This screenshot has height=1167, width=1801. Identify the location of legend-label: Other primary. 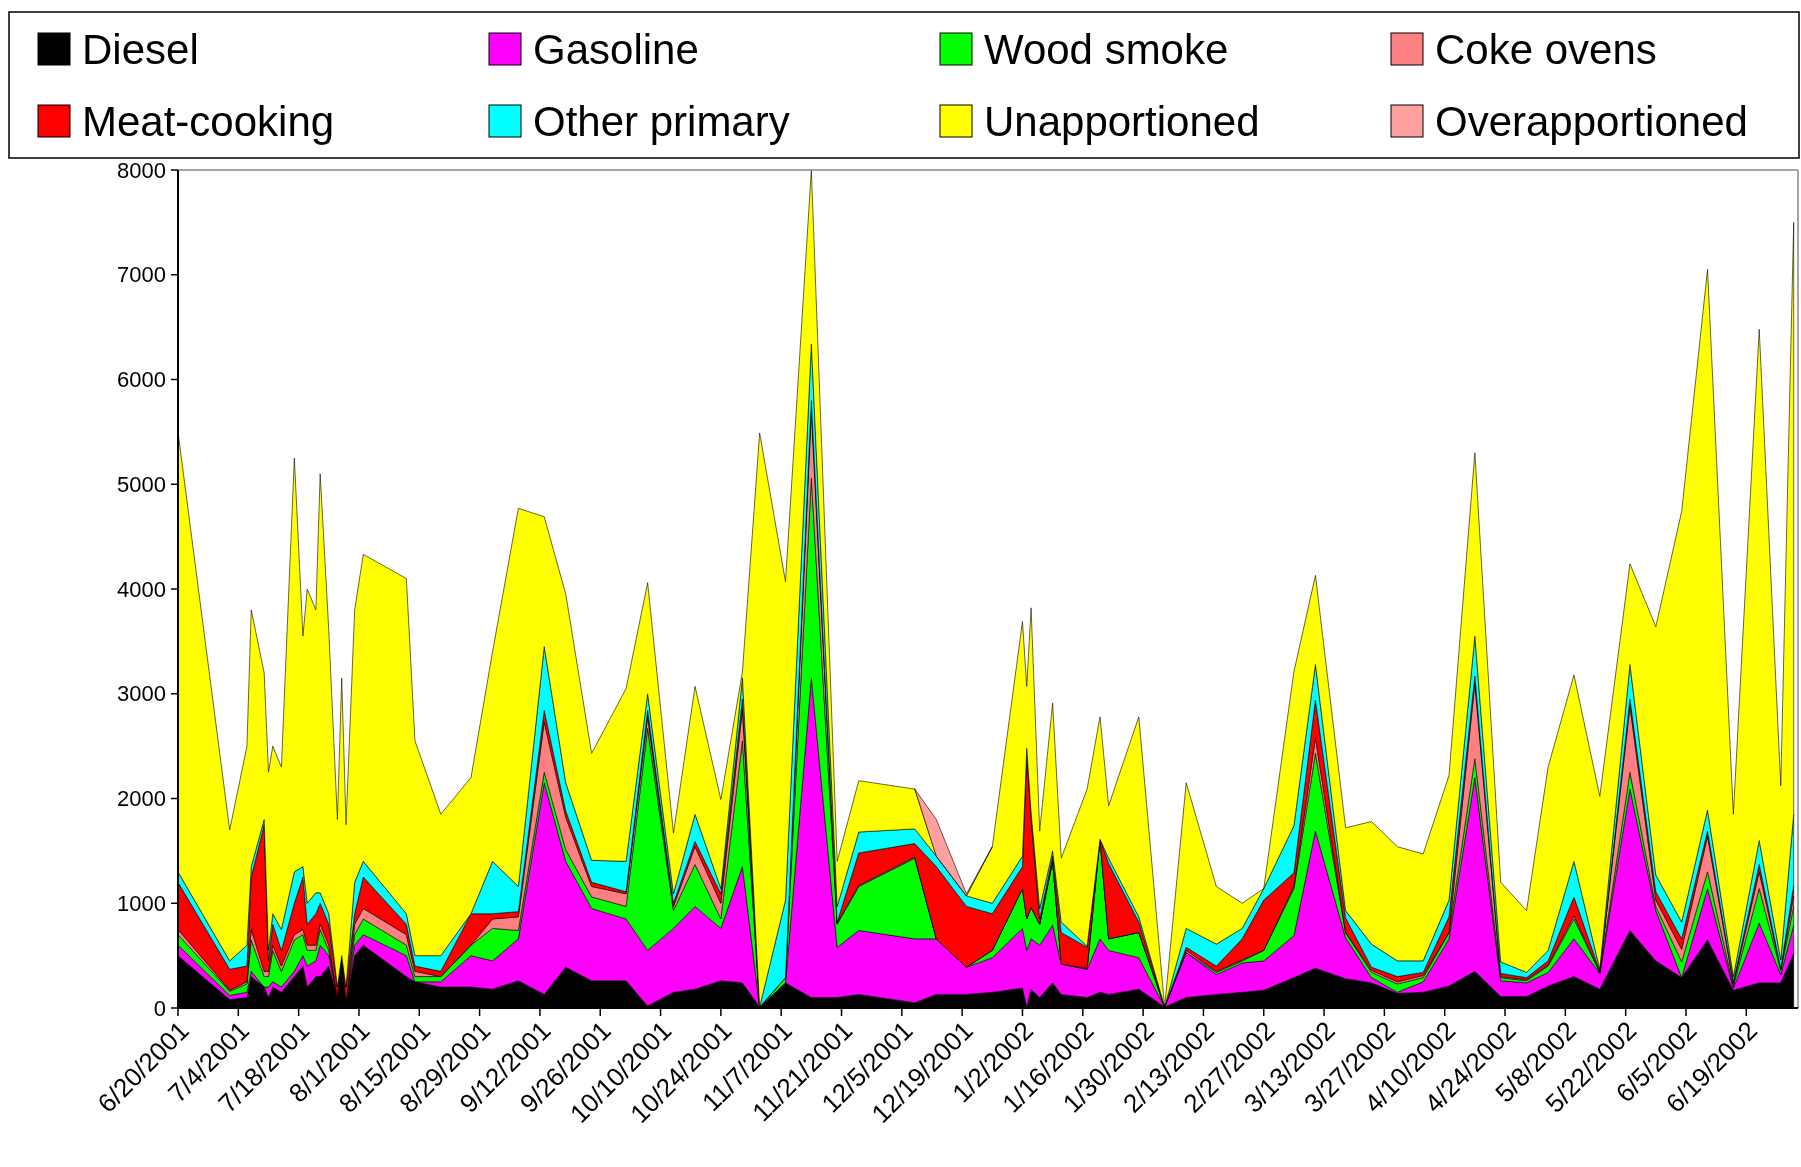
(661, 121).